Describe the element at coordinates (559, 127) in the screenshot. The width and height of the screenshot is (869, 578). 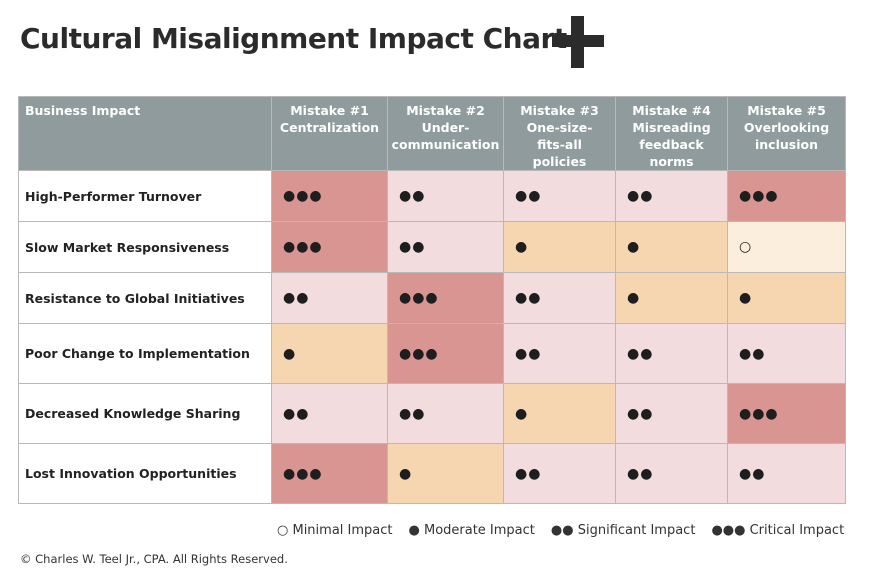
I see `column-header-line: One-size-` at that location.